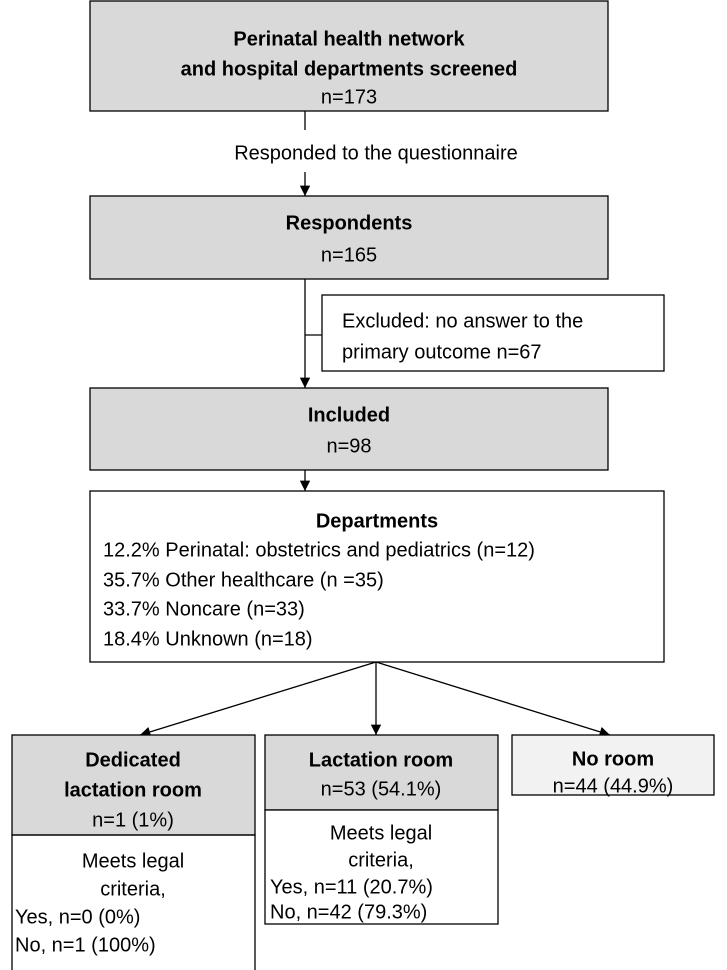 The height and width of the screenshot is (970, 727). What do you see at coordinates (349, 237) in the screenshot?
I see `respondents-box` at bounding box center [349, 237].